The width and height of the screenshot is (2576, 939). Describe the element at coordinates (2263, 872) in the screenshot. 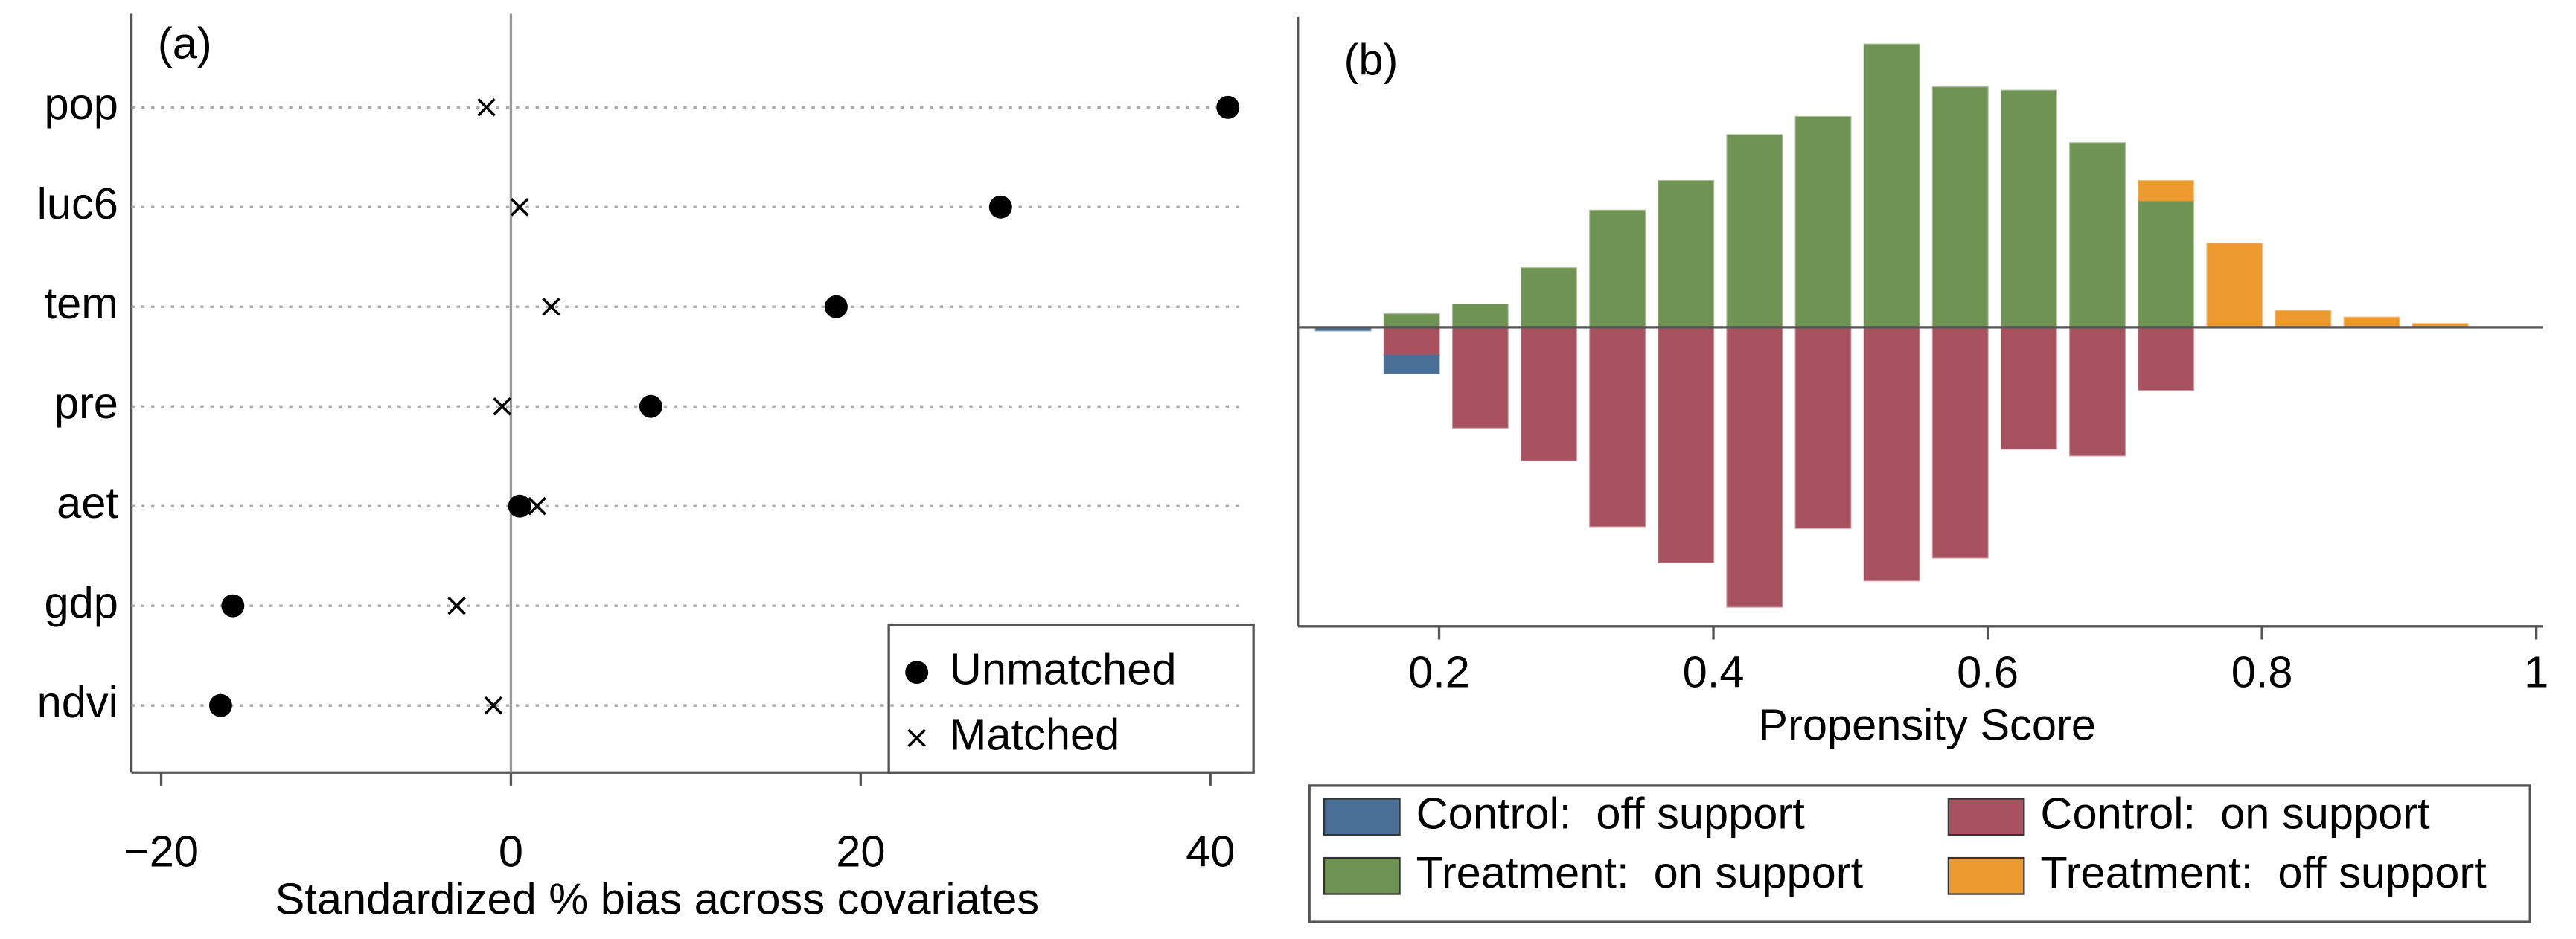

I see `legend-label: Treatment: off support` at that location.